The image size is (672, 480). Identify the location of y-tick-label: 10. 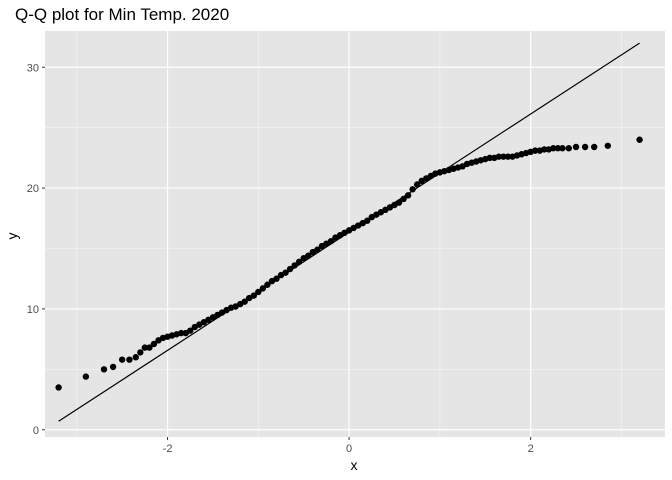
(33, 310).